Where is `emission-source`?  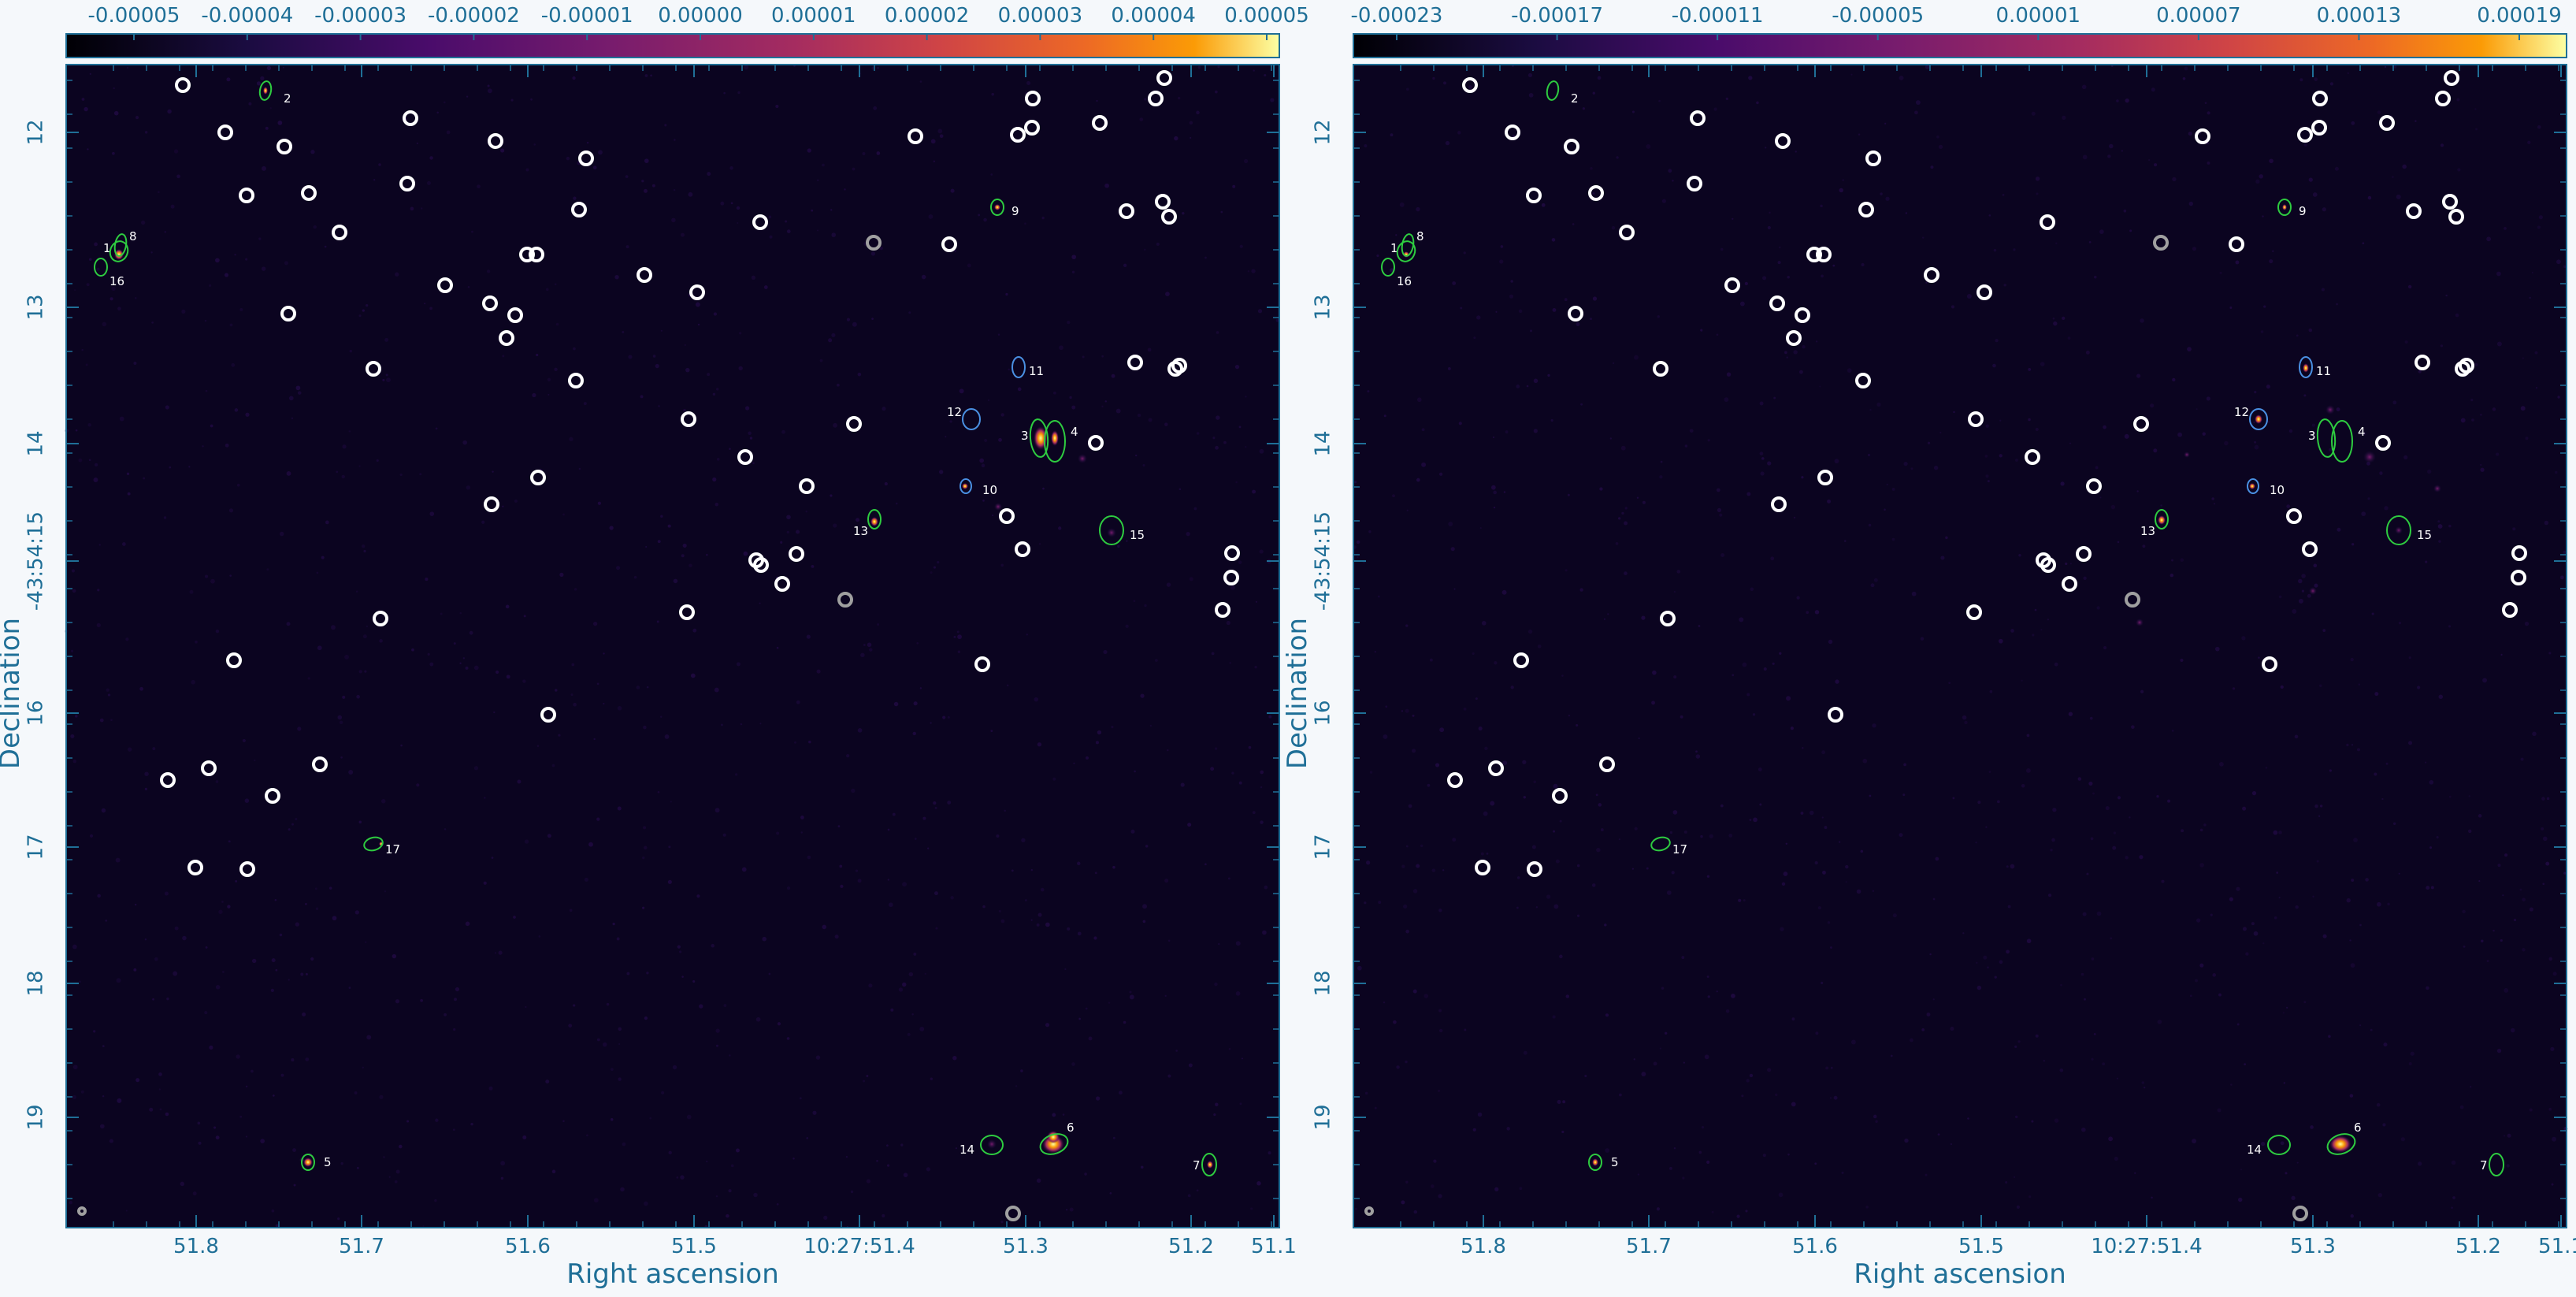 emission-source is located at coordinates (2313, 591).